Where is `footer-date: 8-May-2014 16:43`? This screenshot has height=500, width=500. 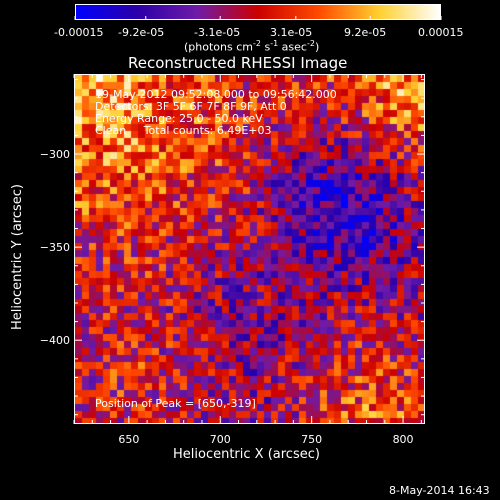
footer-date: 8-May-2014 16:43 is located at coordinates (439, 490).